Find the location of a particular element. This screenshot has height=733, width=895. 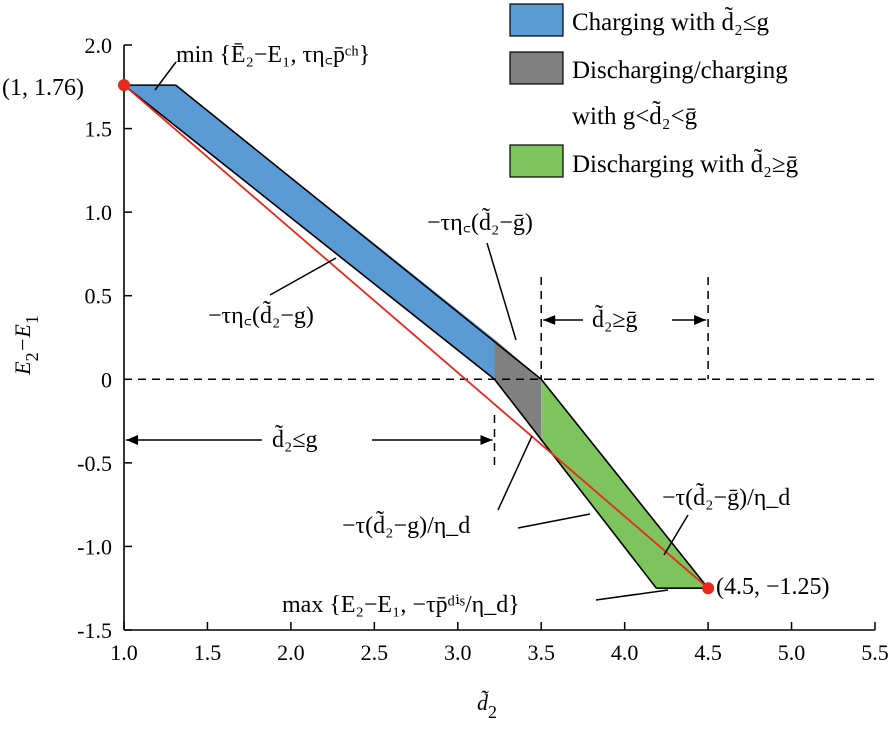

annotation-top: min {Ē₂−E₁, τη꜀p̄ᶜʰ} is located at coordinates (273, 55).